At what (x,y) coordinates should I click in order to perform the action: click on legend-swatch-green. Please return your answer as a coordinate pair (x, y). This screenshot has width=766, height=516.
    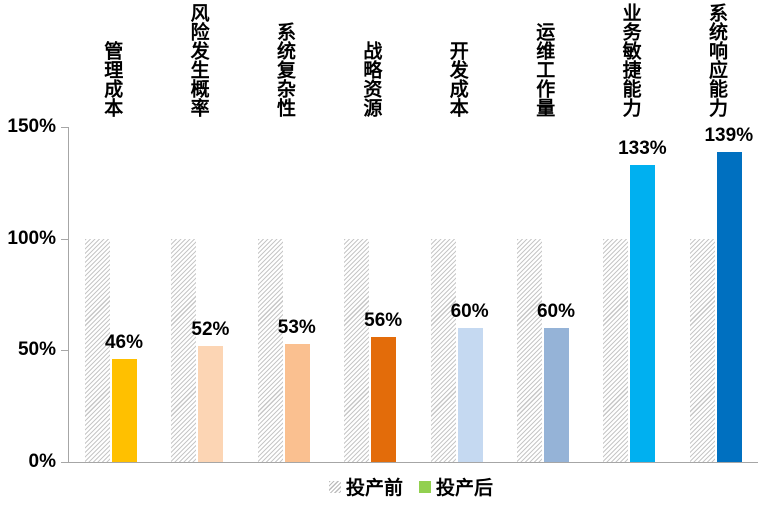
    Looking at the image, I should click on (425, 486).